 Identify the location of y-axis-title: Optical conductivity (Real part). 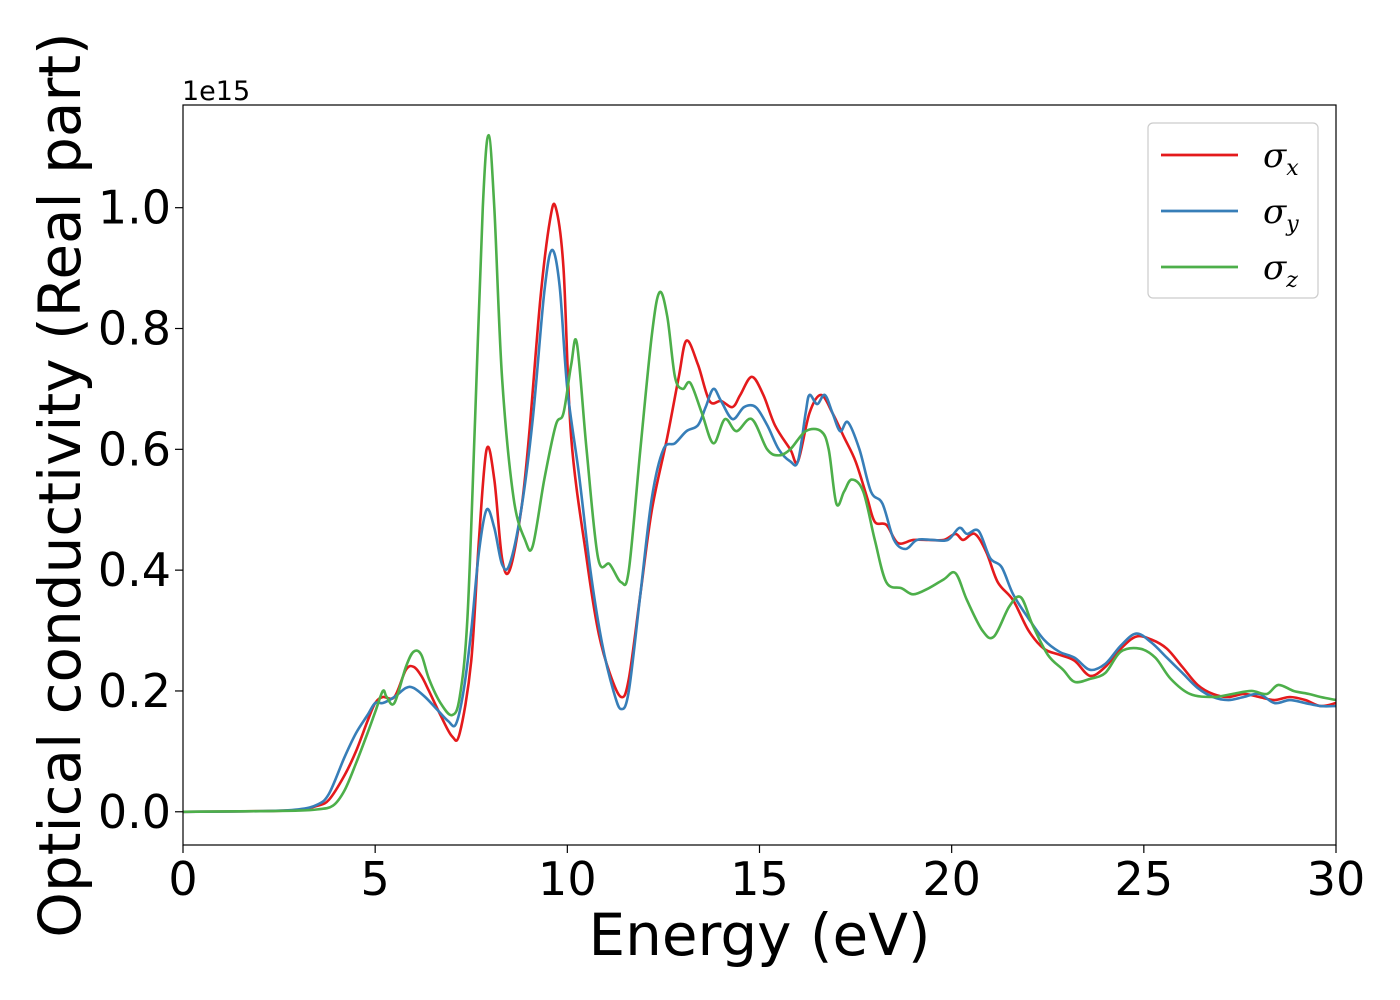
(60, 484).